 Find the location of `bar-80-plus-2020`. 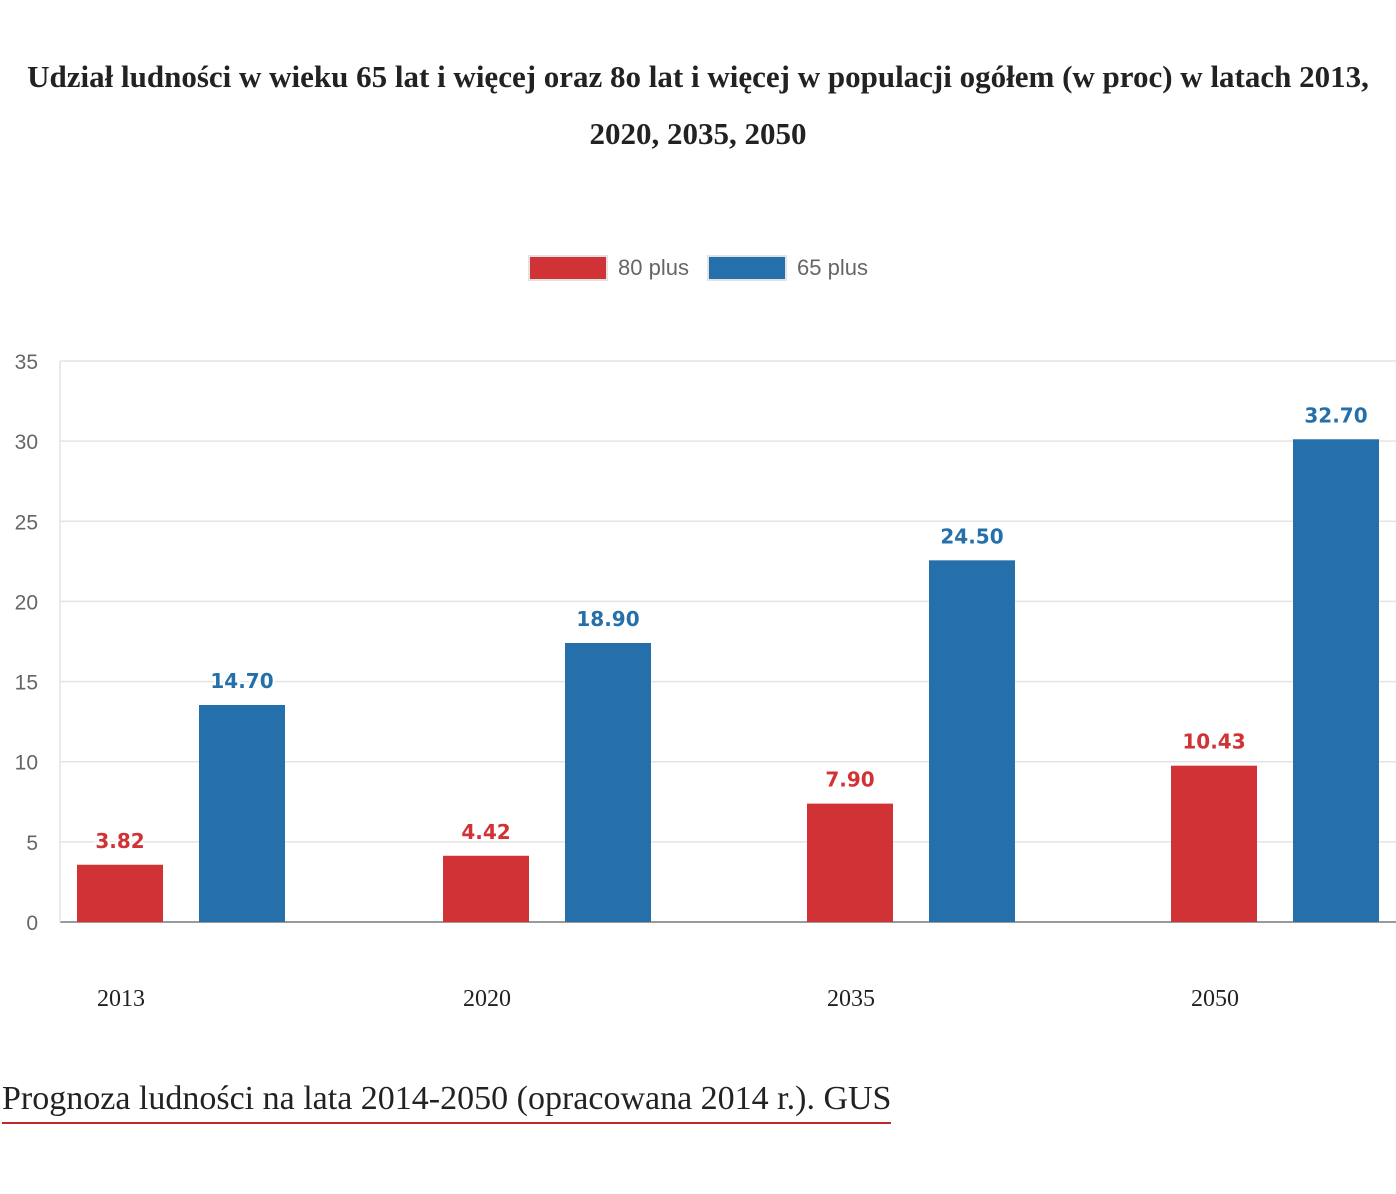

bar-80-plus-2020 is located at coordinates (486, 888).